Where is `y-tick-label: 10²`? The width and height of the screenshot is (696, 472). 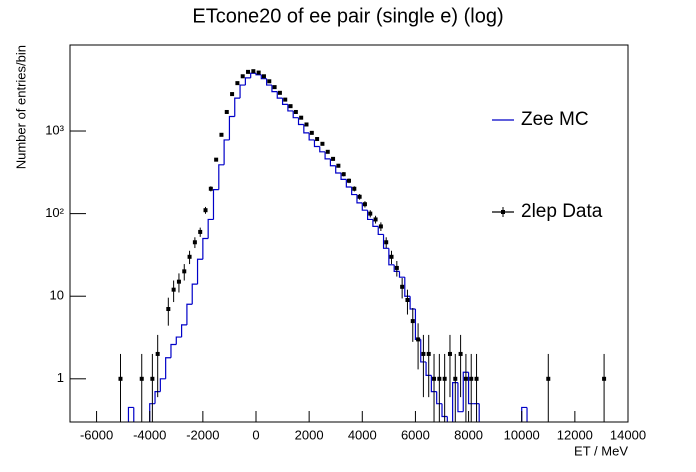 y-tick-label: 10² is located at coordinates (54, 212).